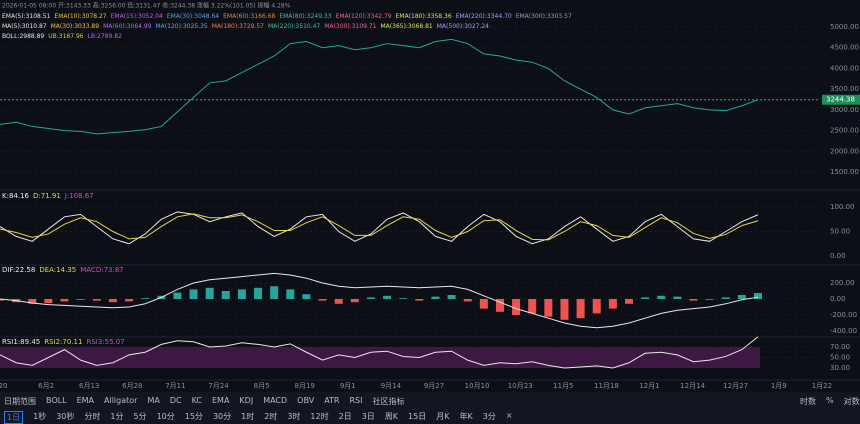 The height and width of the screenshot is (424, 860). Describe the element at coordinates (838, 256) in the screenshot. I see `y-tick-label: 0.00` at that location.